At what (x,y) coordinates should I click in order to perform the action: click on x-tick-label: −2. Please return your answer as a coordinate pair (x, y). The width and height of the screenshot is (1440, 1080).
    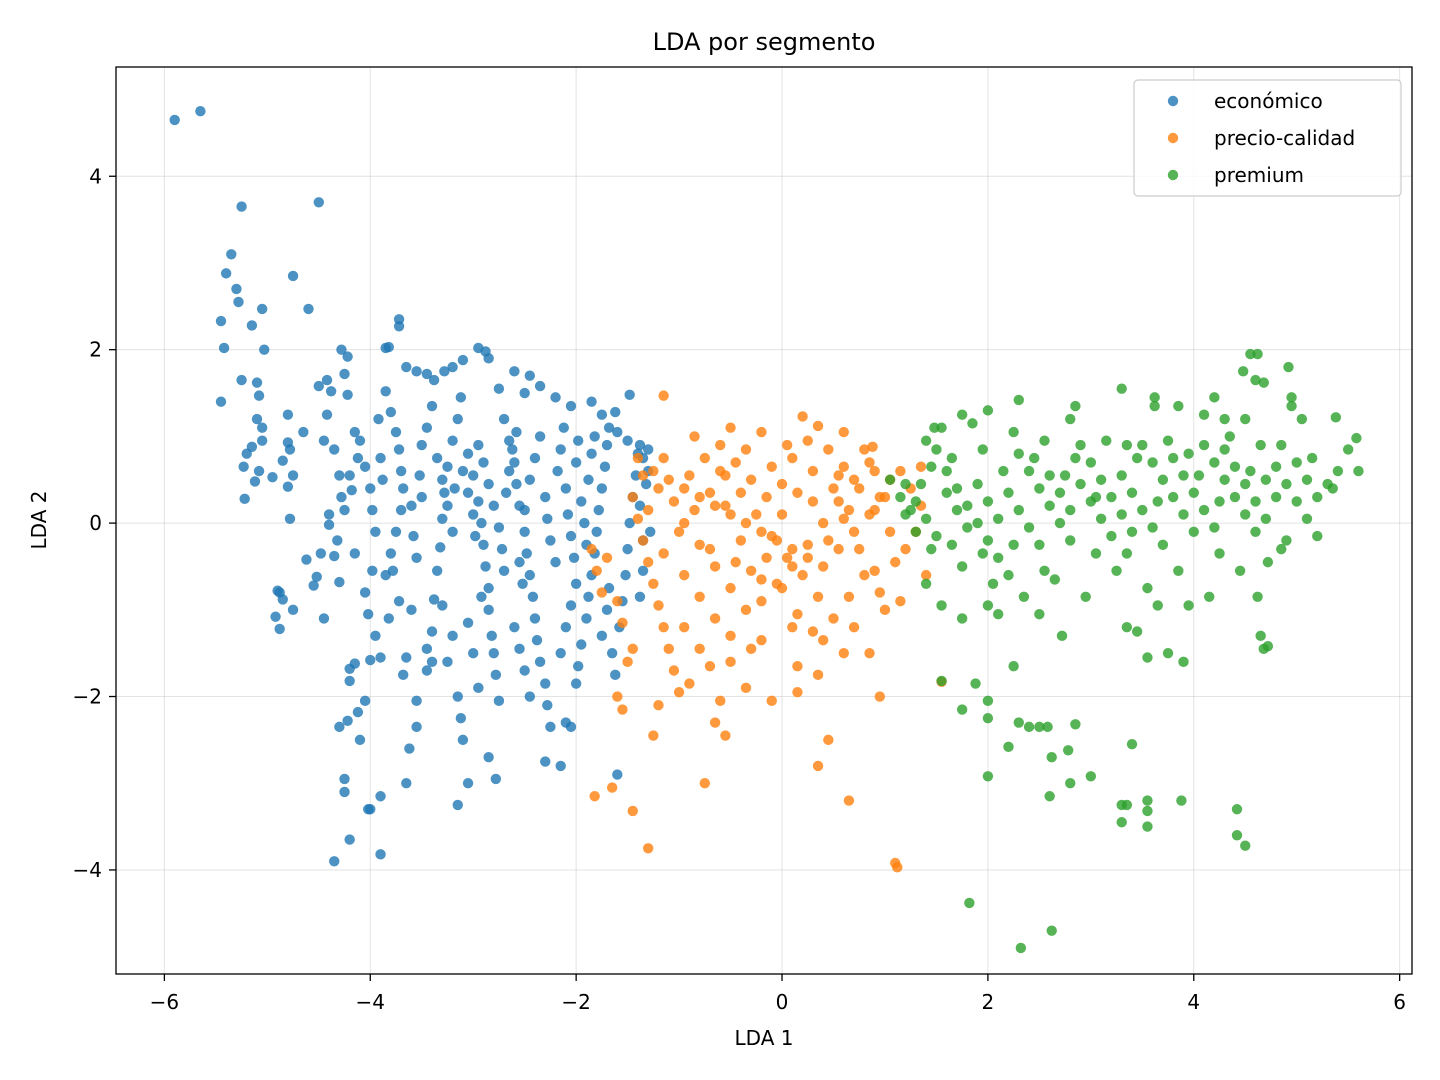
    Looking at the image, I should click on (575, 1002).